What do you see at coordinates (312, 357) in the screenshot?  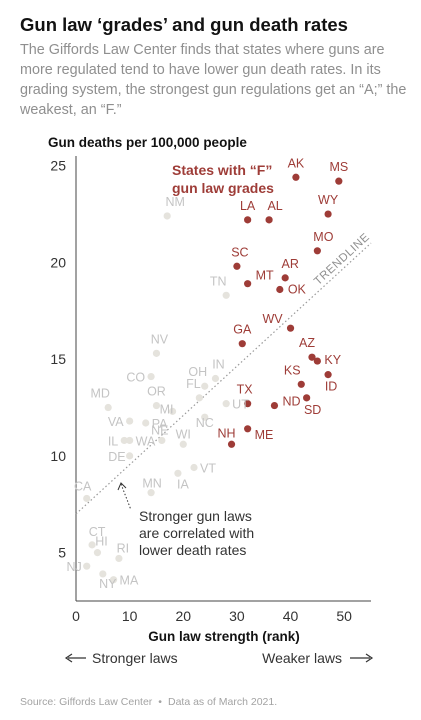 I see `point-az` at bounding box center [312, 357].